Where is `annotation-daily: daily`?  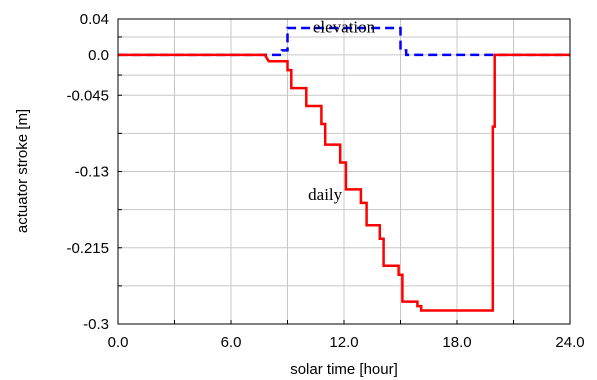
annotation-daily: daily is located at coordinates (325, 194).